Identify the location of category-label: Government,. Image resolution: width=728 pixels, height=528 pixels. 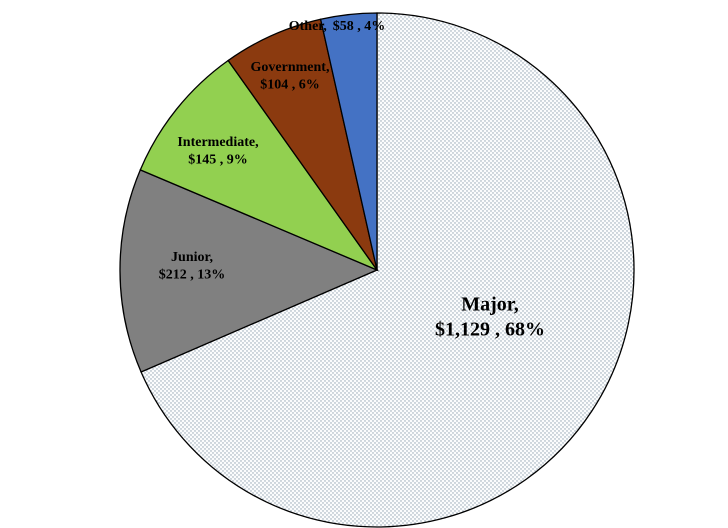
(290, 67).